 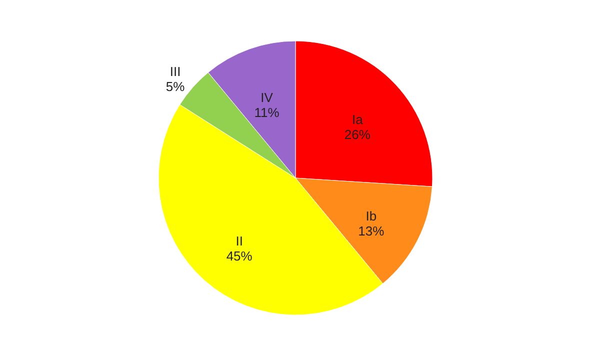 What do you see at coordinates (371, 231) in the screenshot?
I see `data-label: 13%` at bounding box center [371, 231].